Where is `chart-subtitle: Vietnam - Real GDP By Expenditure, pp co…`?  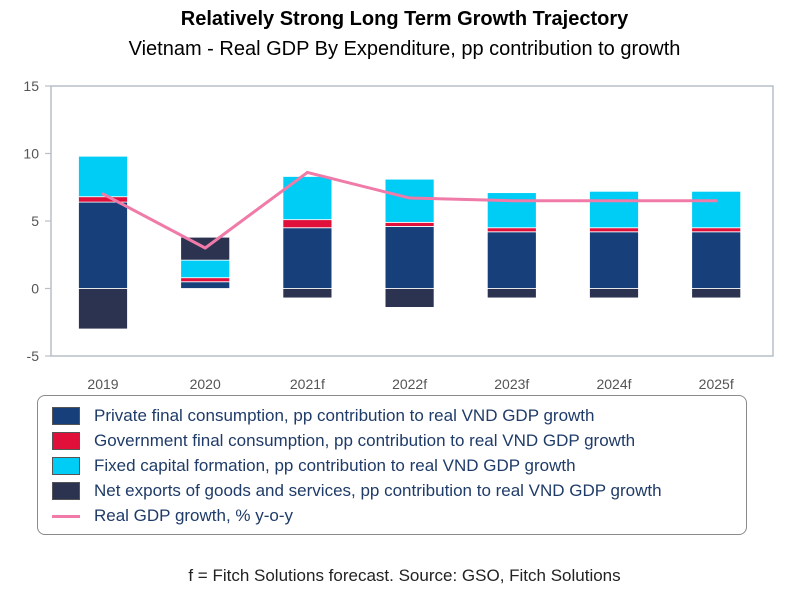 chart-subtitle: Vietnam - Real GDP By Expenditure, pp co… is located at coordinates (404, 49).